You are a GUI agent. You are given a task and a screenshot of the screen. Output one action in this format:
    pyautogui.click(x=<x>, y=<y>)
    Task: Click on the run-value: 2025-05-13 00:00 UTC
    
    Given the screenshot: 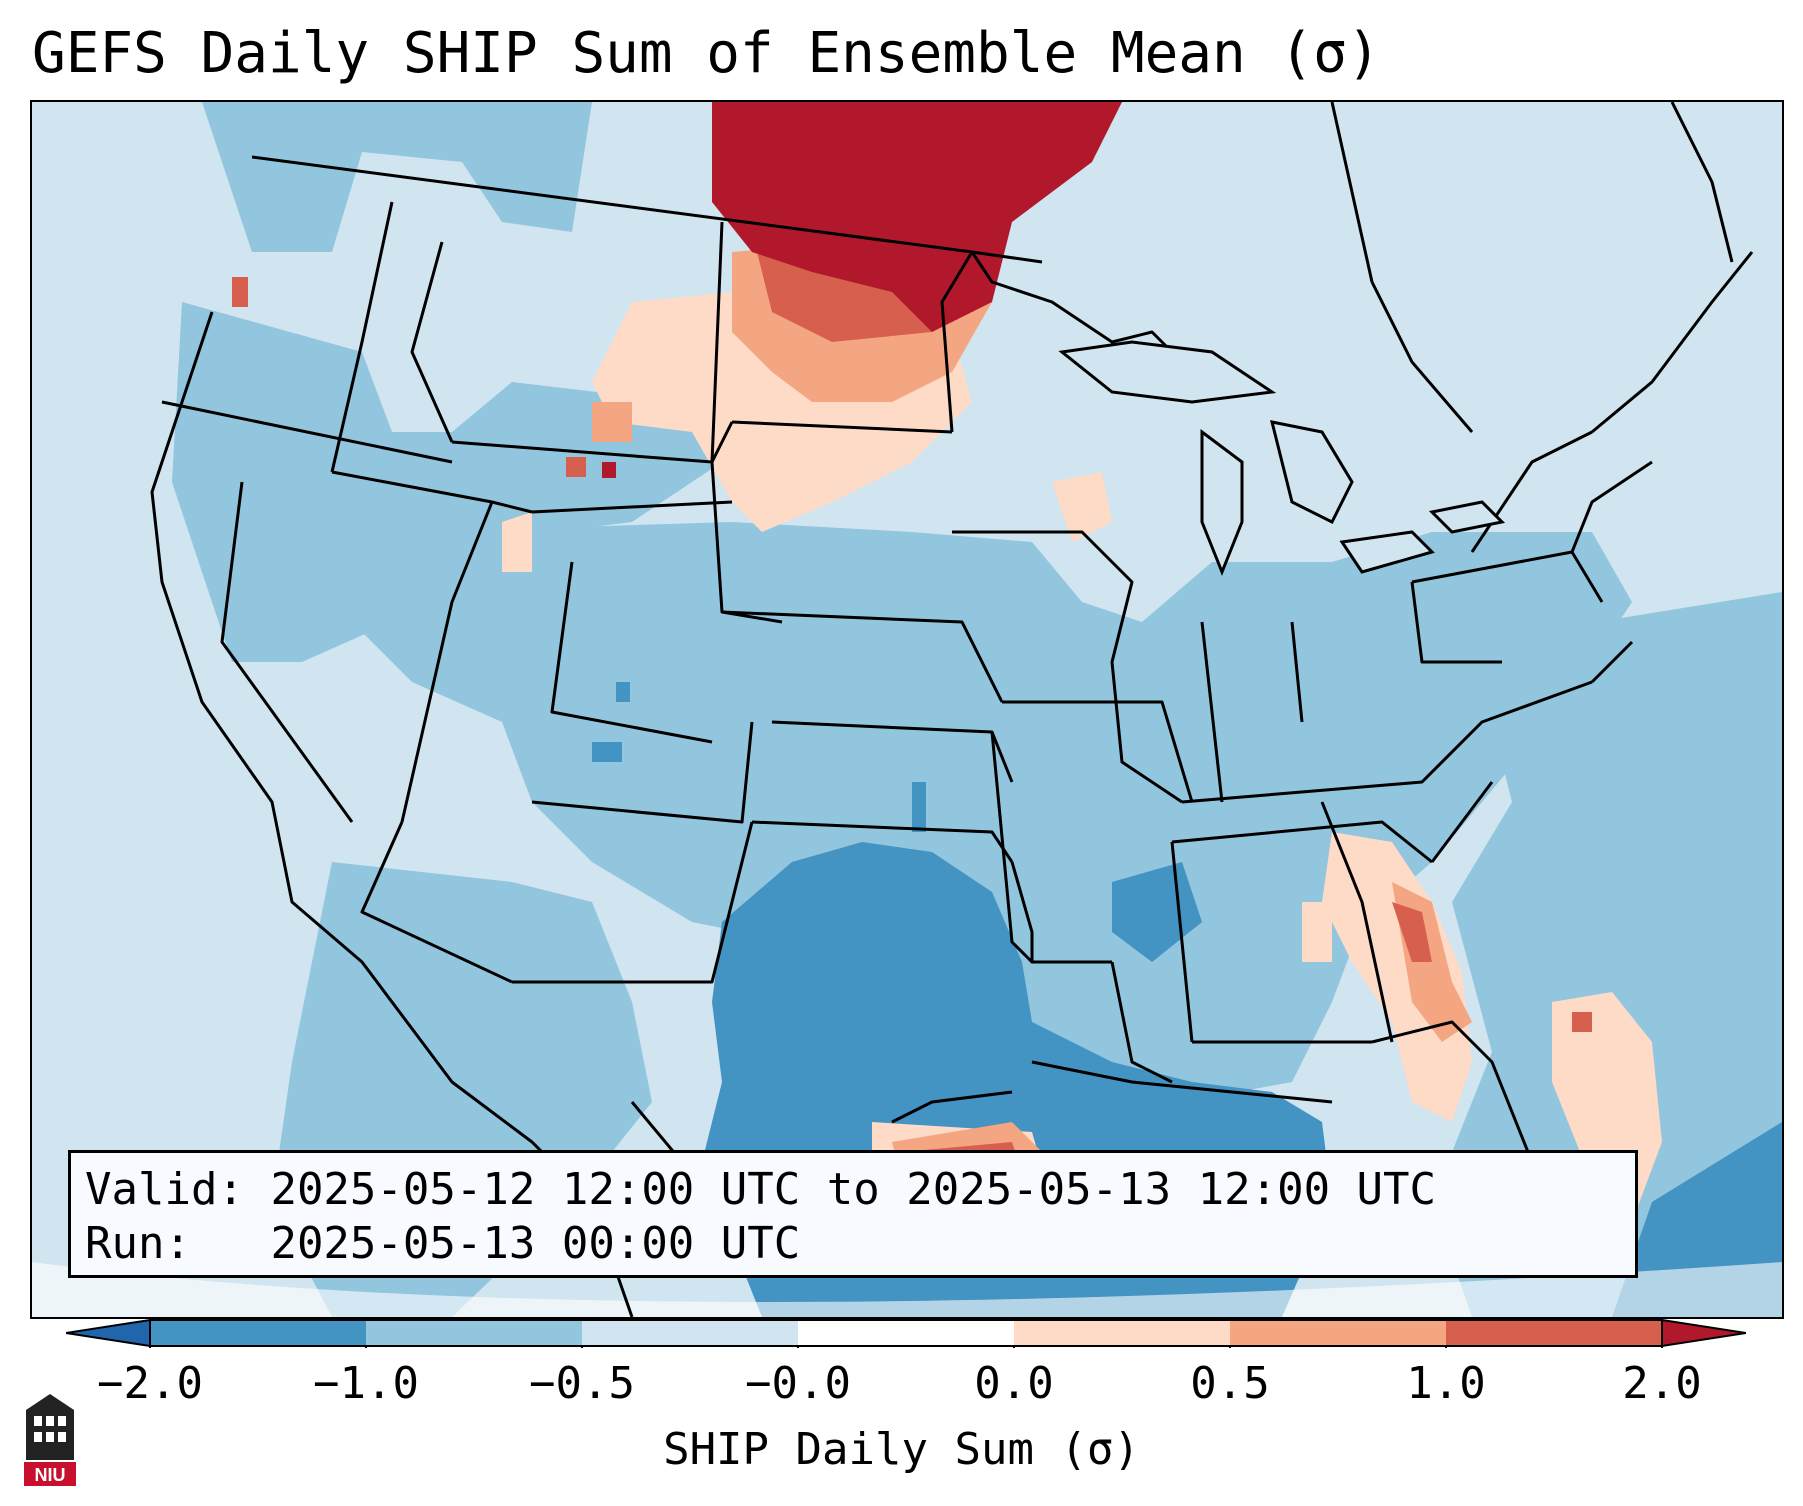 What is the action you would take?
    pyautogui.click(x=535, y=1243)
    